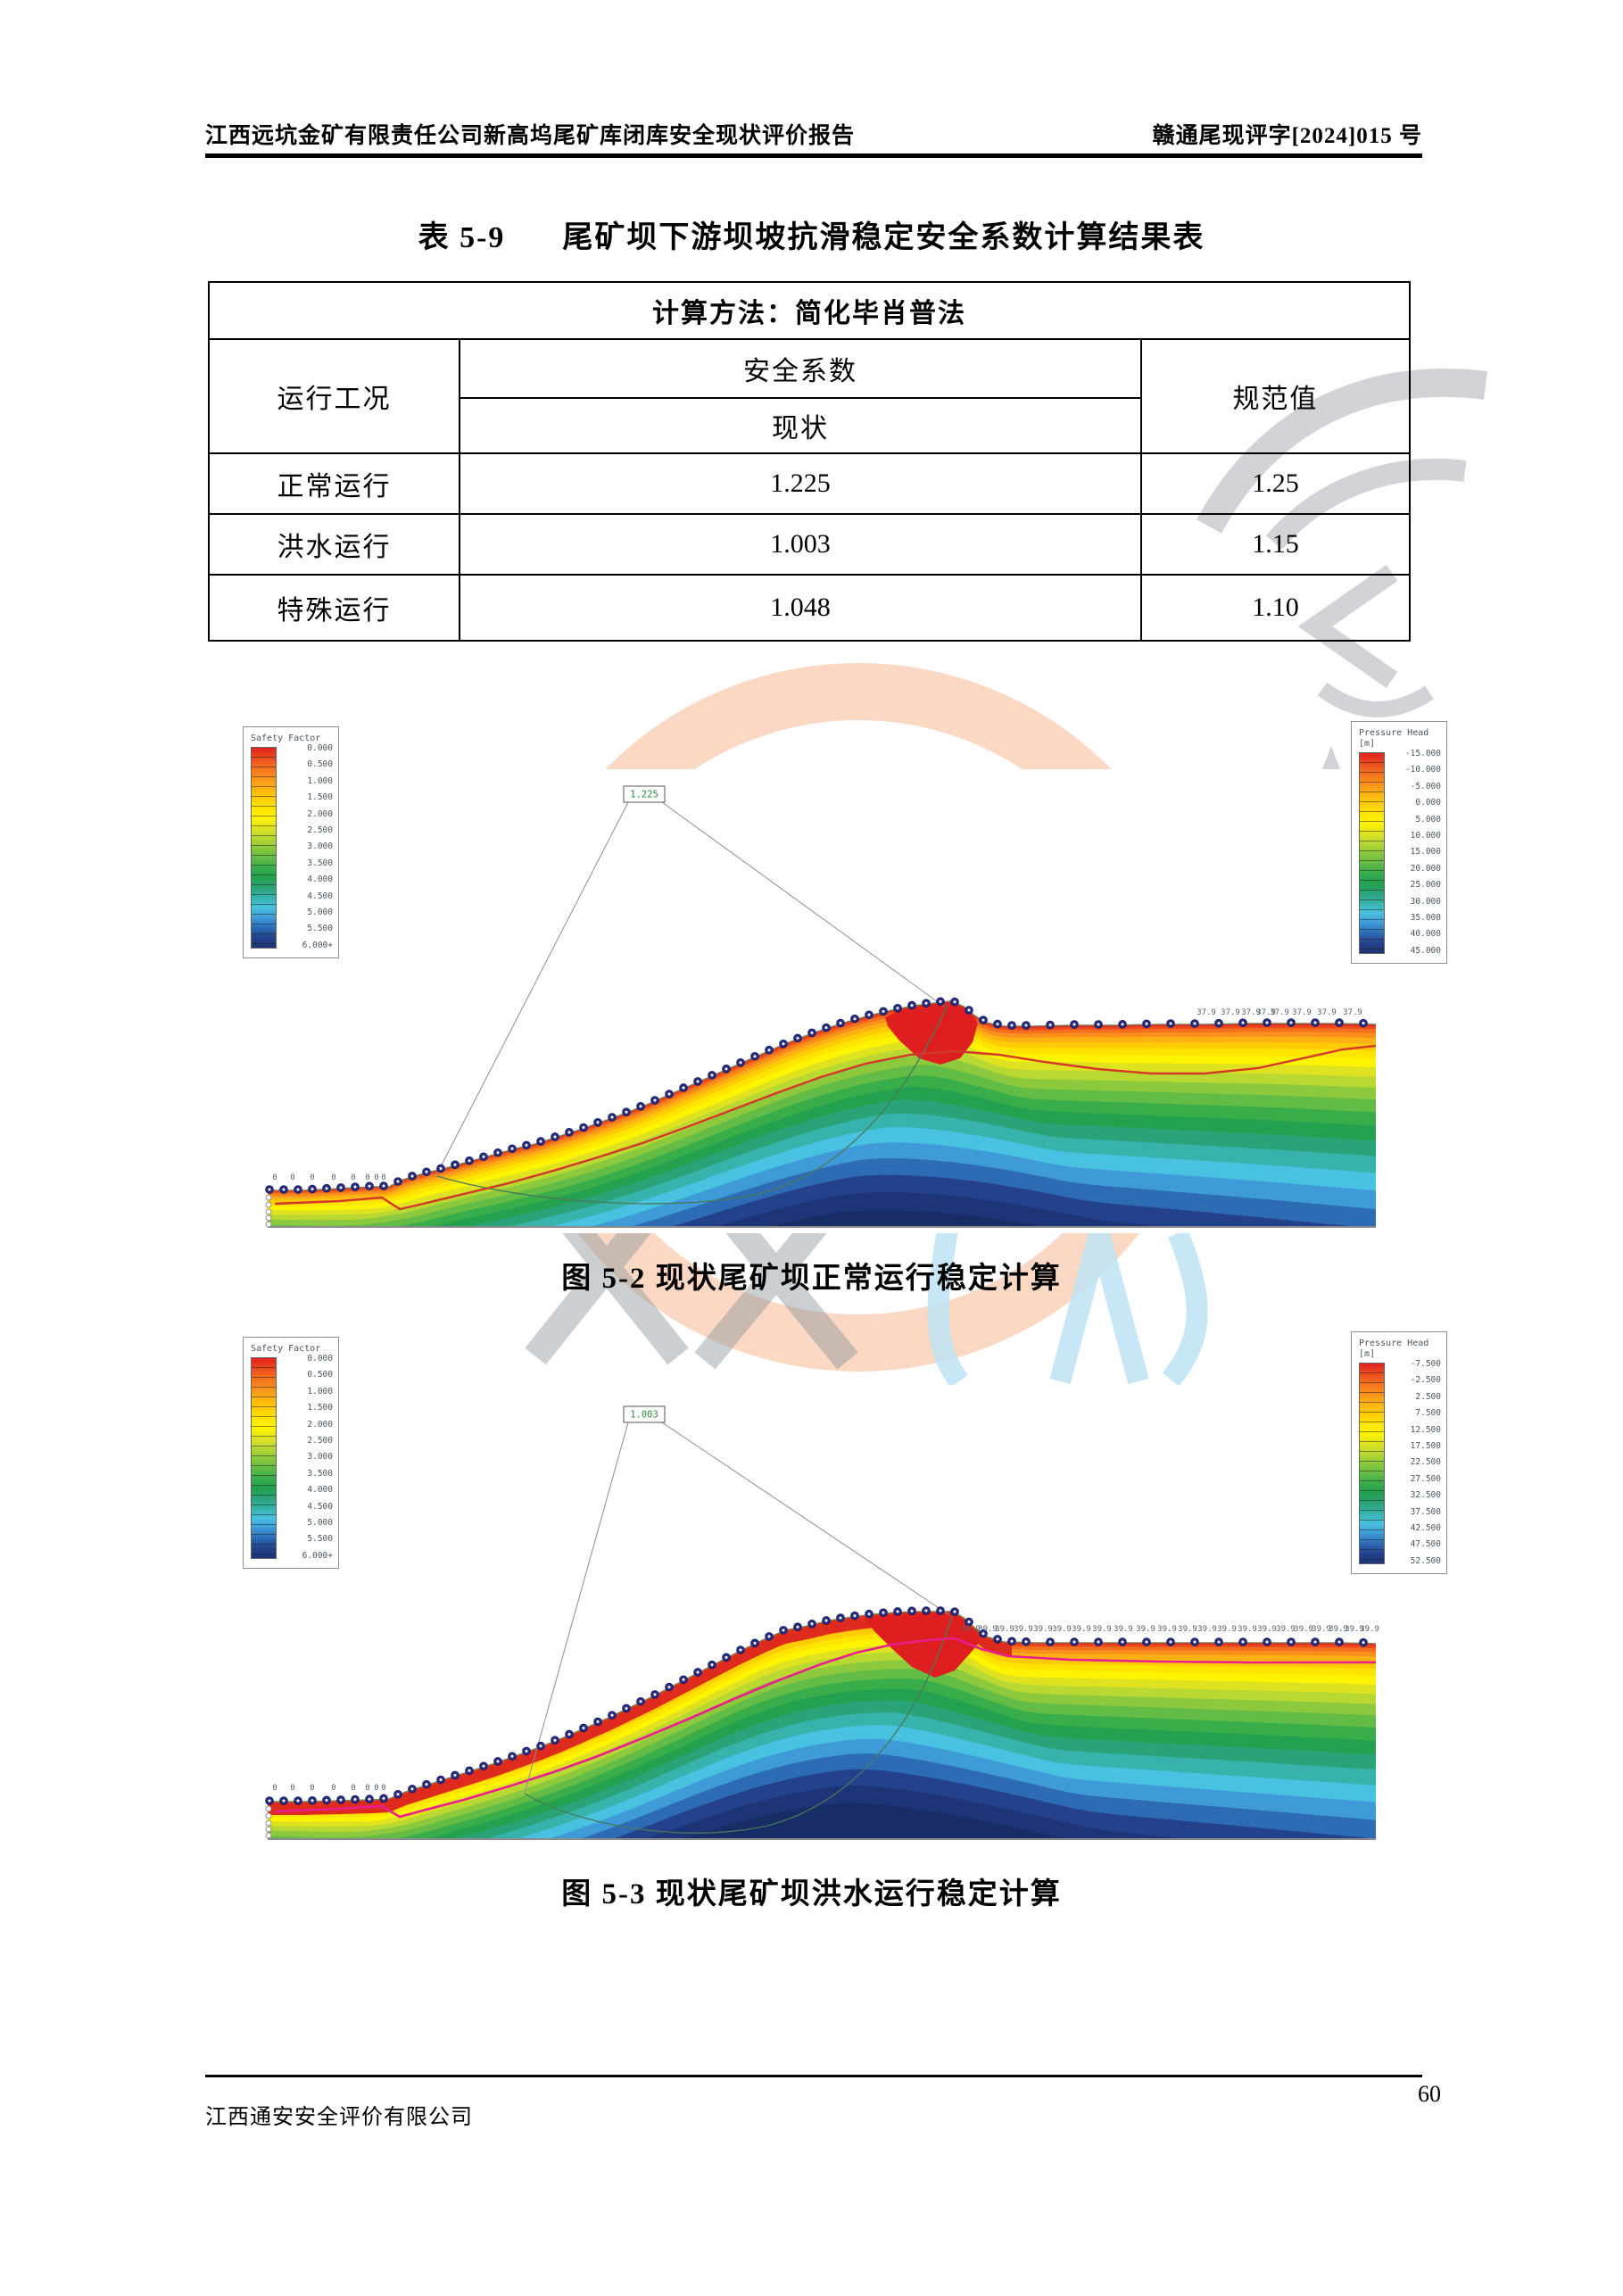  I want to click on table-number: 表 5-9, so click(462, 237).